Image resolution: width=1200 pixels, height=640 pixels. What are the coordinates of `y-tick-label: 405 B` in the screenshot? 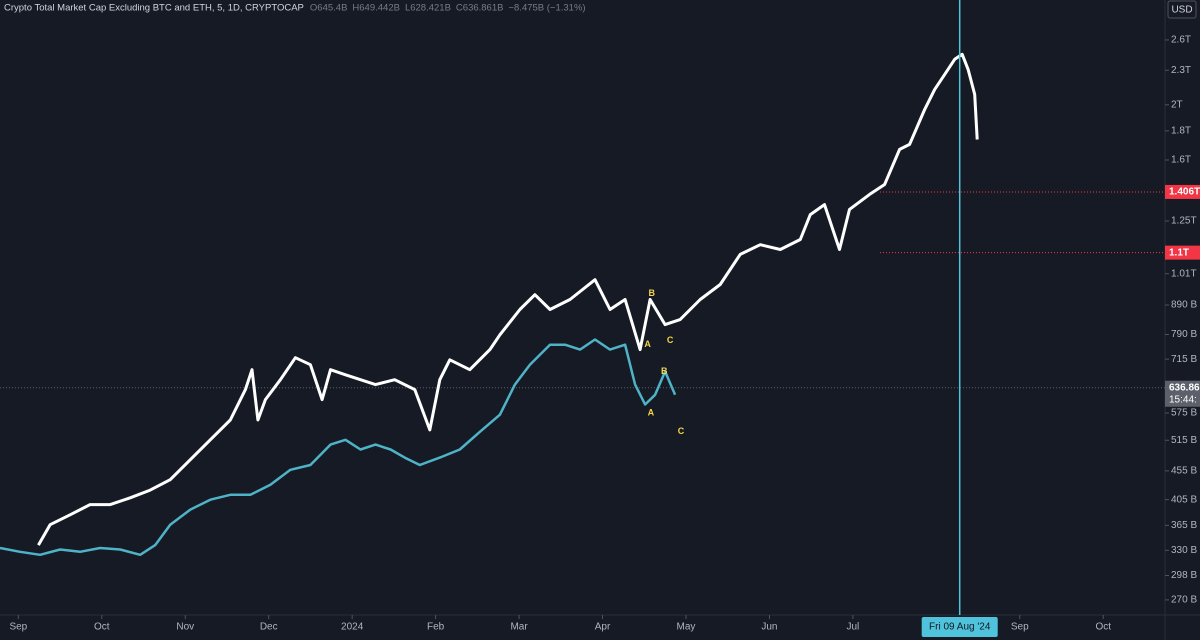 It's located at (1184, 499).